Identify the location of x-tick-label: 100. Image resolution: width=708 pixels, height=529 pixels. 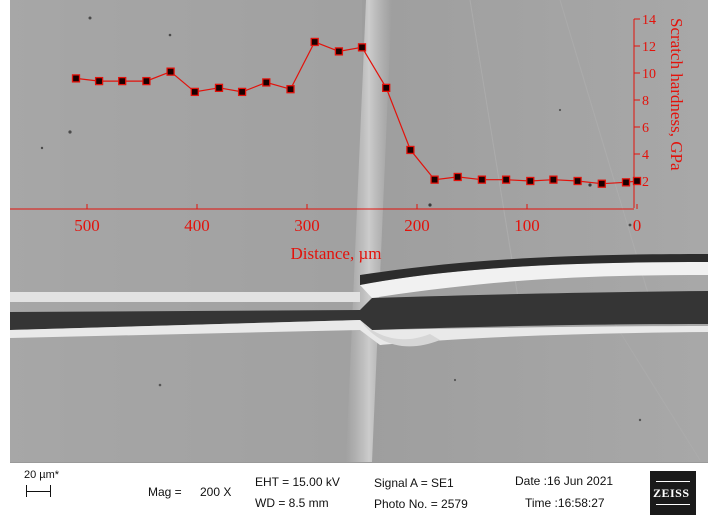
(527, 225).